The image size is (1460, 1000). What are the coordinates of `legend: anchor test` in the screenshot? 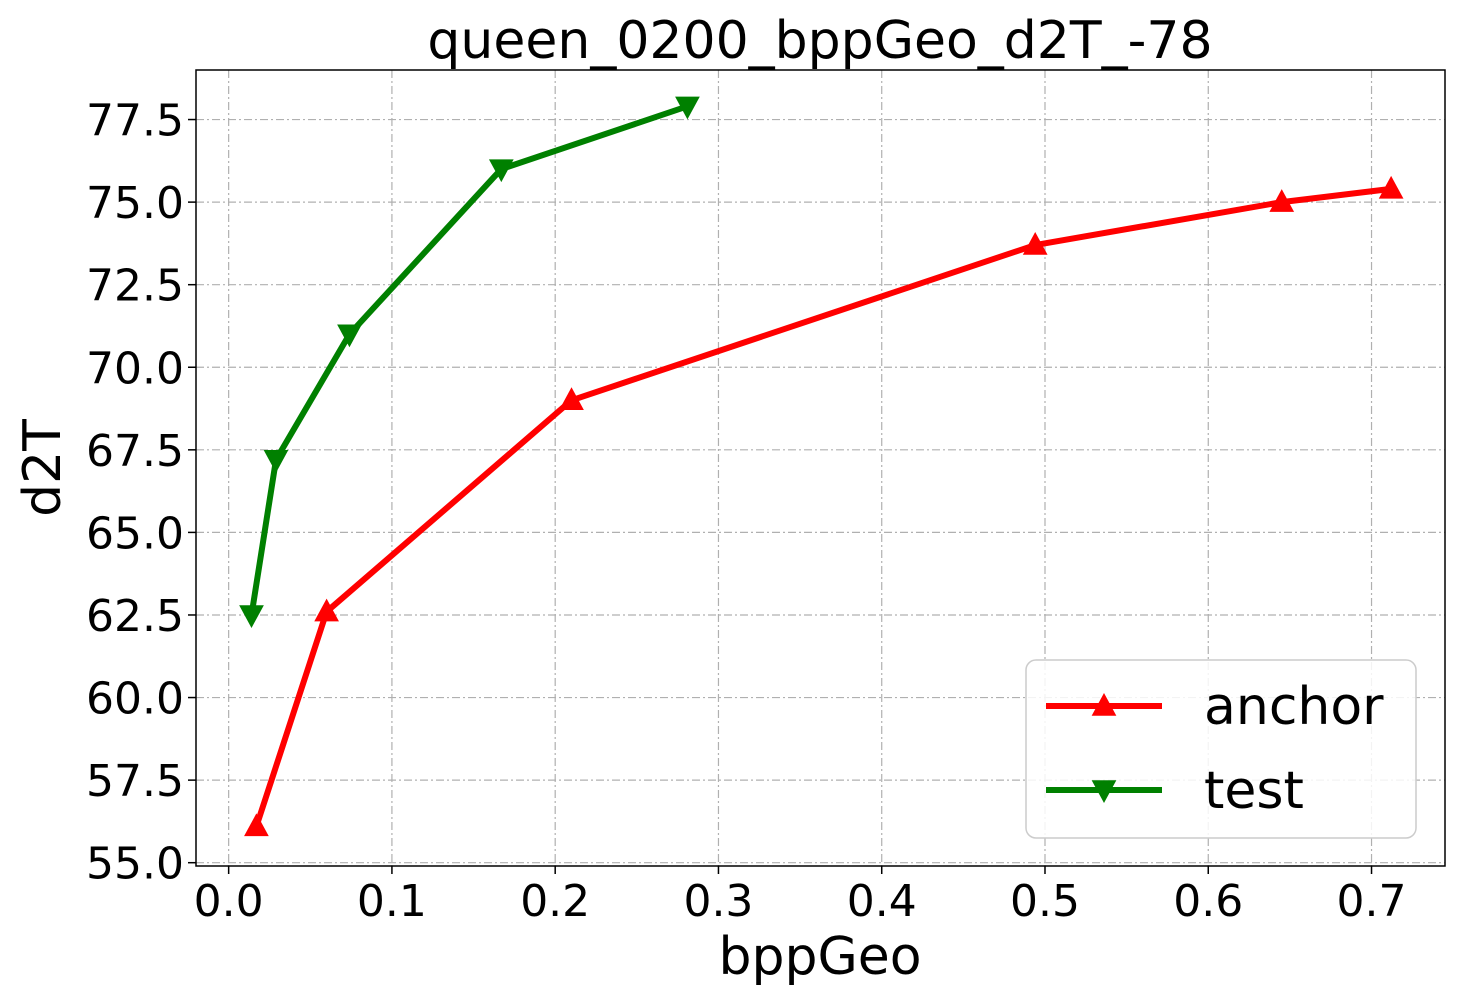 It's located at (1221, 749).